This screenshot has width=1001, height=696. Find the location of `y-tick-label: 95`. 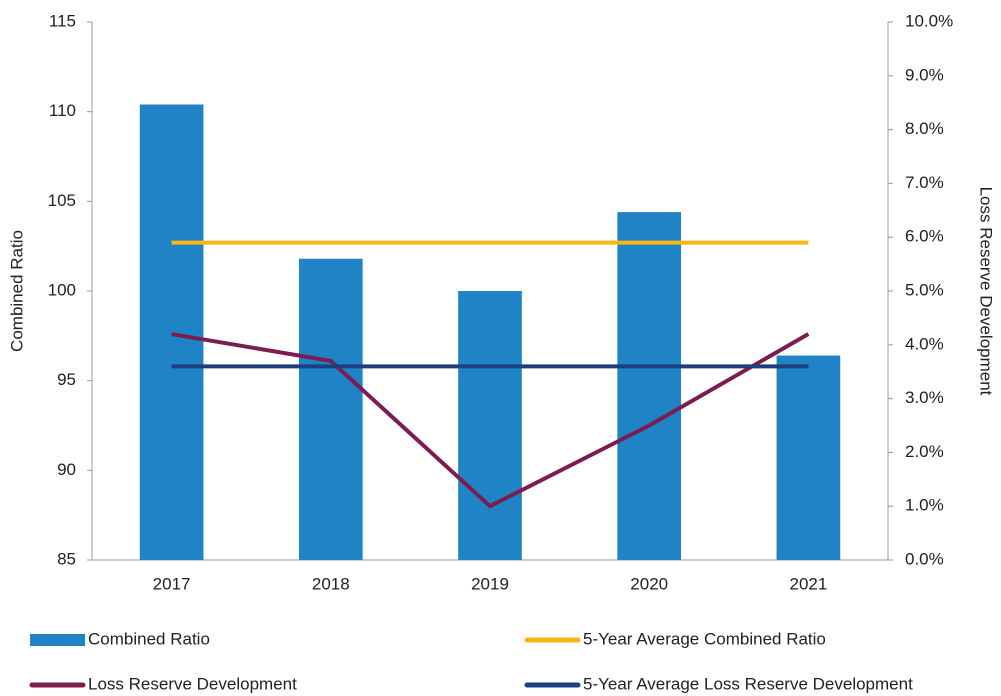

y-tick-label: 95 is located at coordinates (66, 379).